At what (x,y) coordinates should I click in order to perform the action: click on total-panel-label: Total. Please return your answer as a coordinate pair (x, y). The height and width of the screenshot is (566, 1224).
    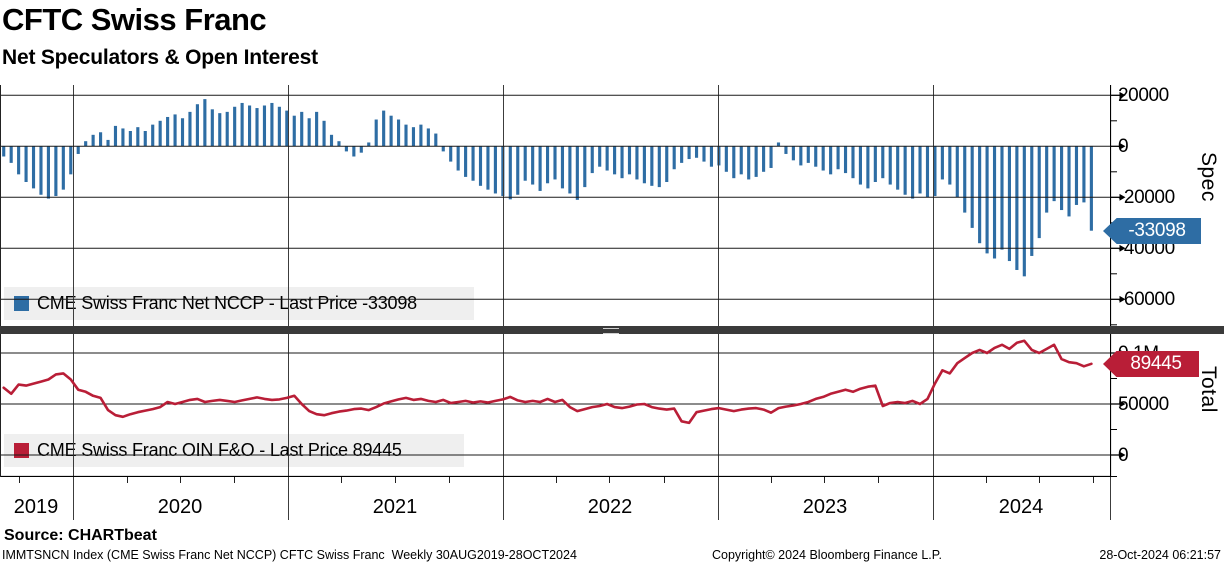
    Looking at the image, I should click on (1208, 389).